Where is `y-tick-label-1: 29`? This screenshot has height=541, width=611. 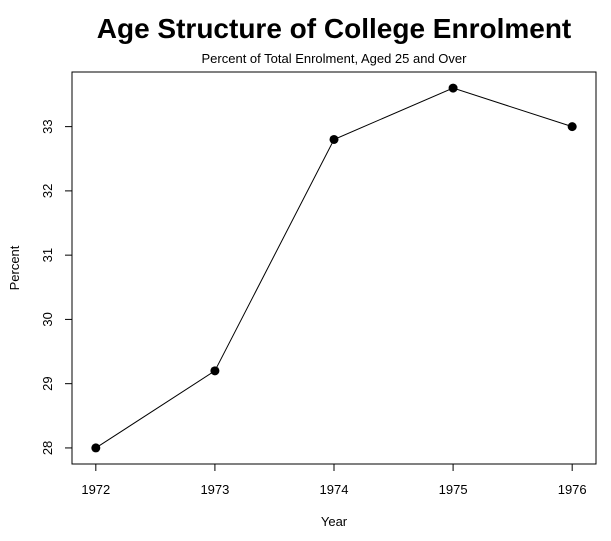
y-tick-label-1: 29 is located at coordinates (47, 383).